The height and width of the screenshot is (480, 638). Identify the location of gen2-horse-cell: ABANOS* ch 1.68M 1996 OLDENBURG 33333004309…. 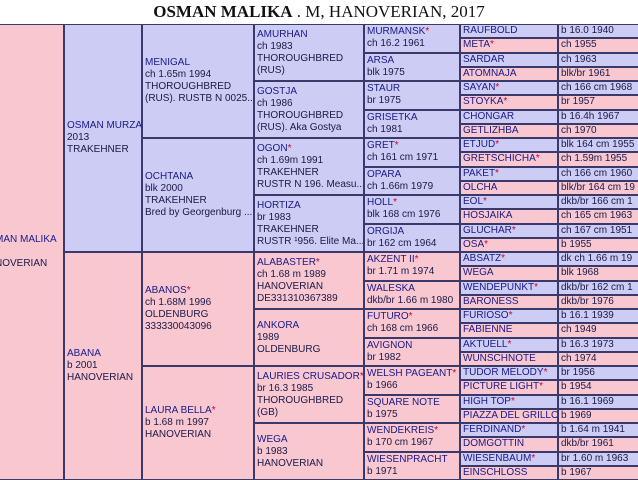
(198, 309).